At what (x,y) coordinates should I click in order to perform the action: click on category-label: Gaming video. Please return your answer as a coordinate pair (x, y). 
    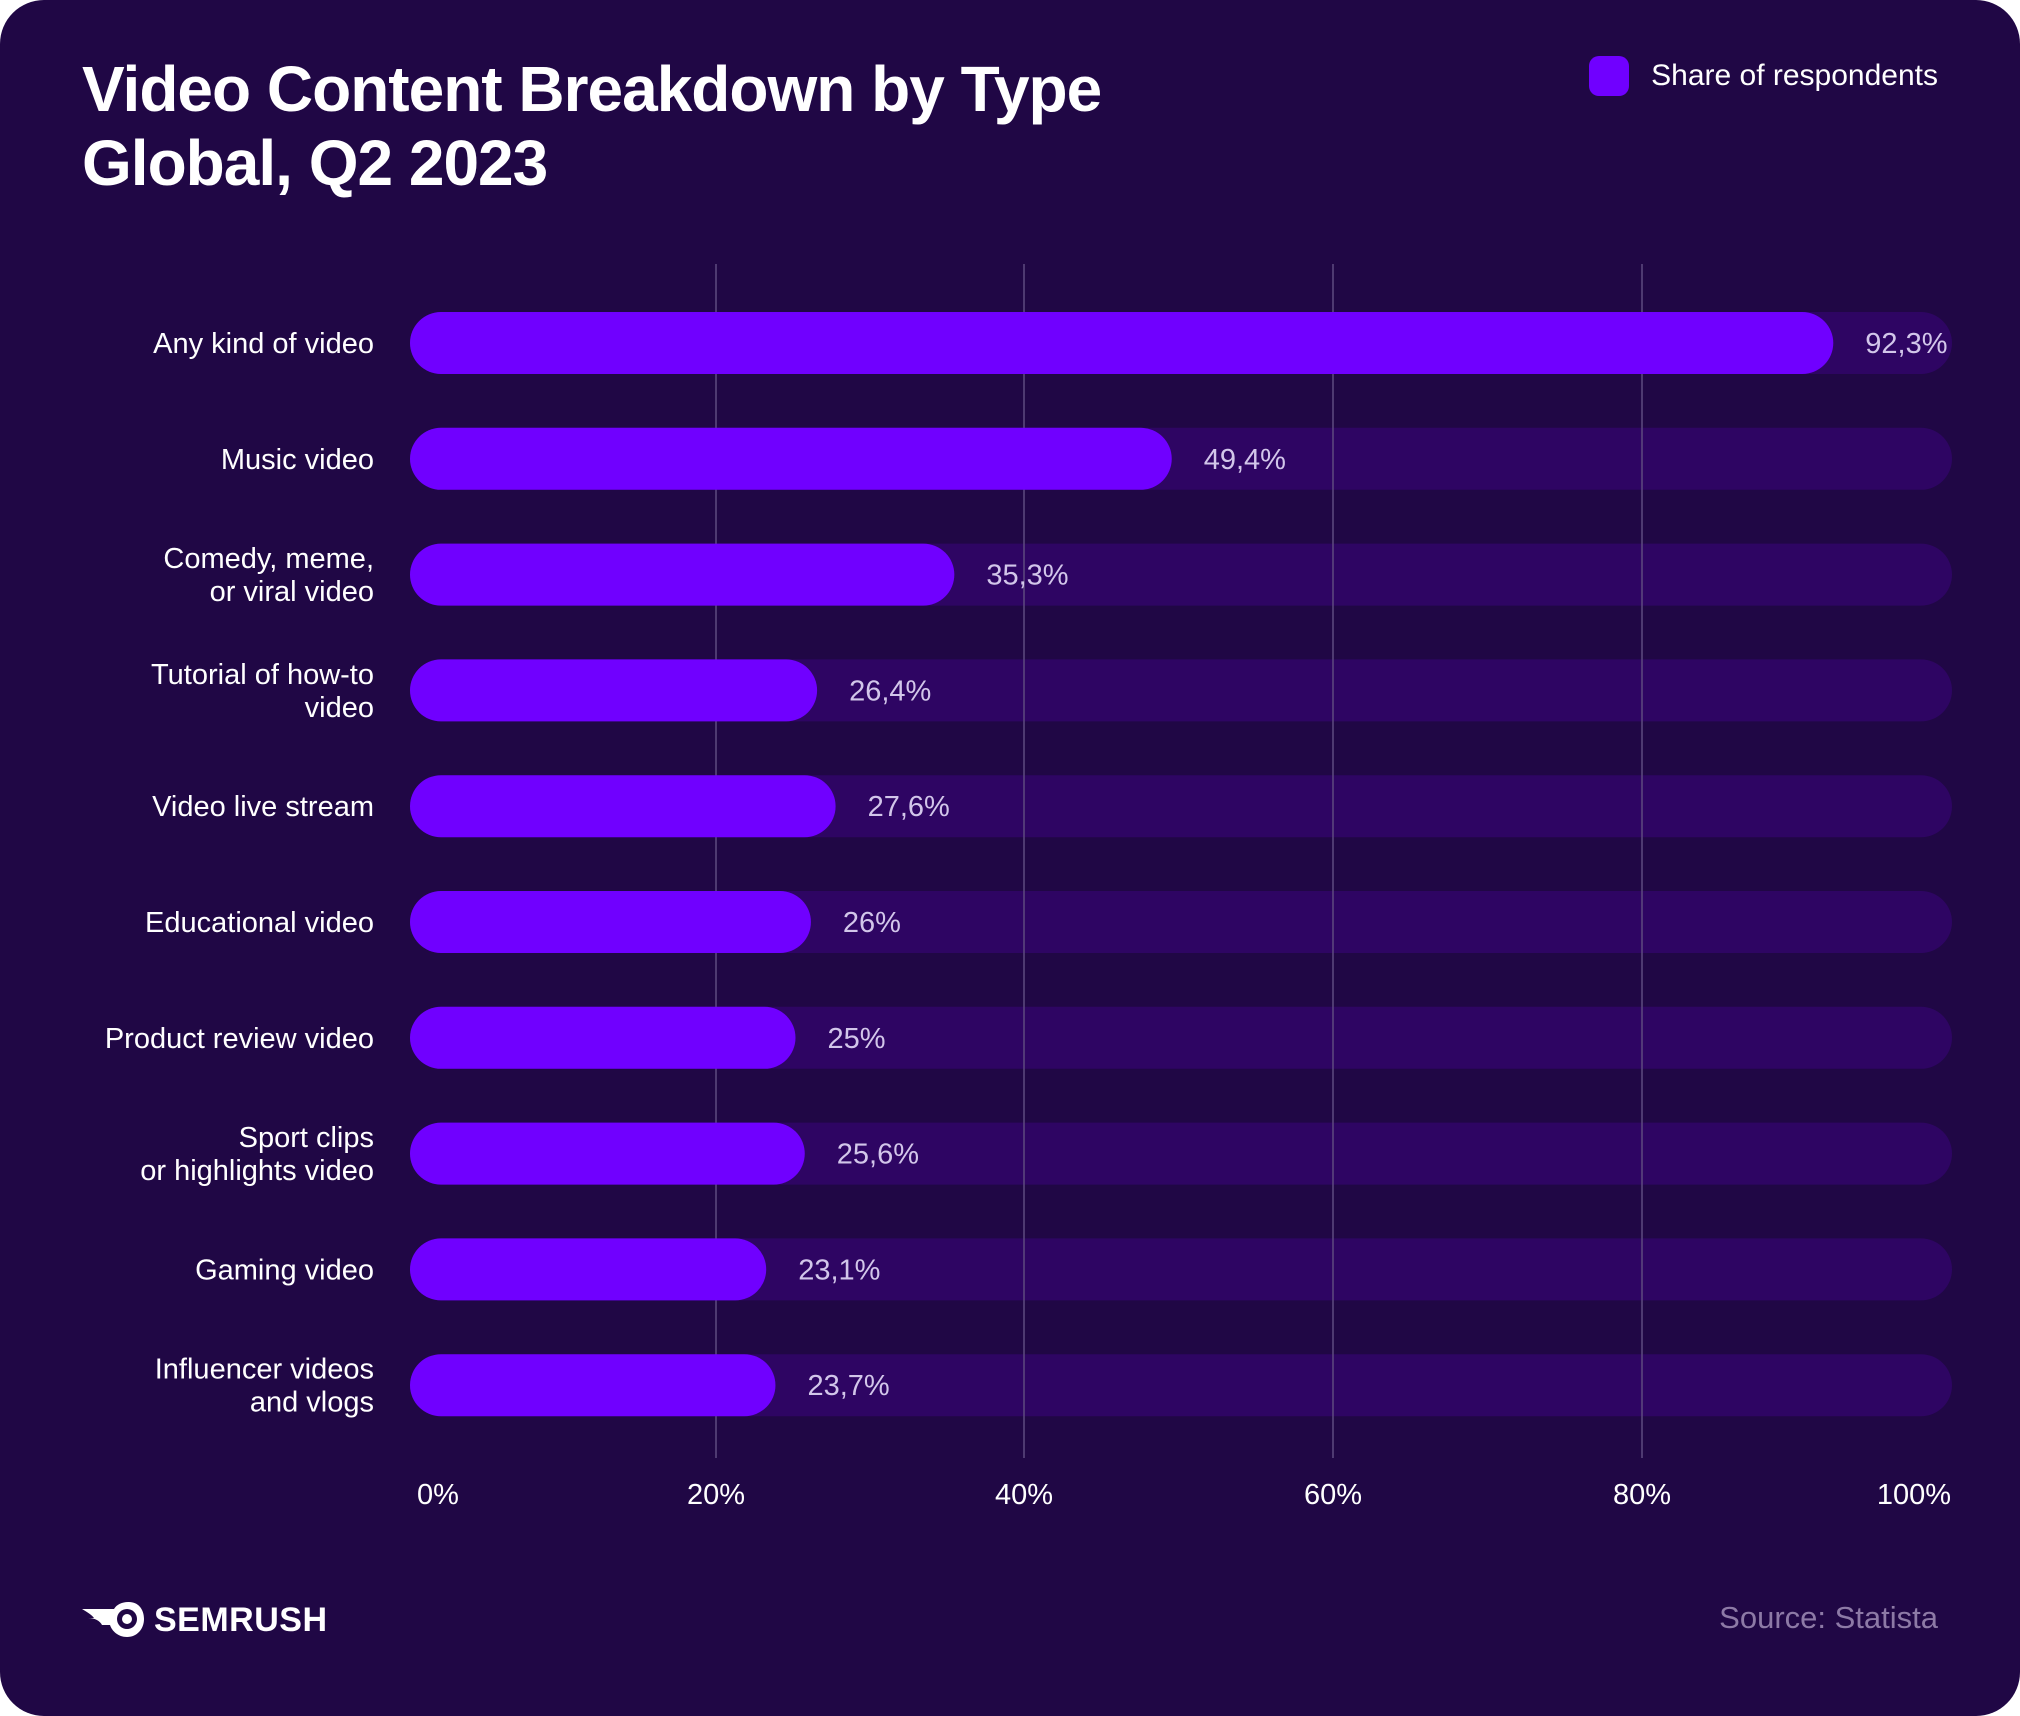
    Looking at the image, I should click on (284, 1270).